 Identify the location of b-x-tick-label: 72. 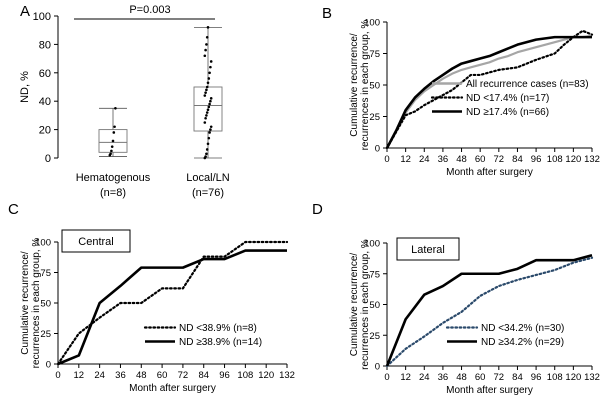
(499, 159).